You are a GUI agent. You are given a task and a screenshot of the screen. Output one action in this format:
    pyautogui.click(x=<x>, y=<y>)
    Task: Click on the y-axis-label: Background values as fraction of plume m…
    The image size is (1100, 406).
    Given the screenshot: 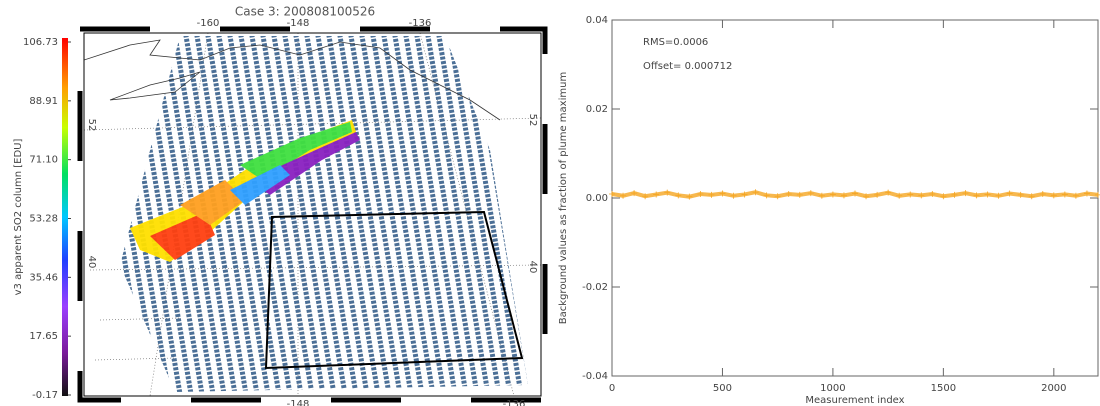 What is the action you would take?
    pyautogui.click(x=563, y=198)
    